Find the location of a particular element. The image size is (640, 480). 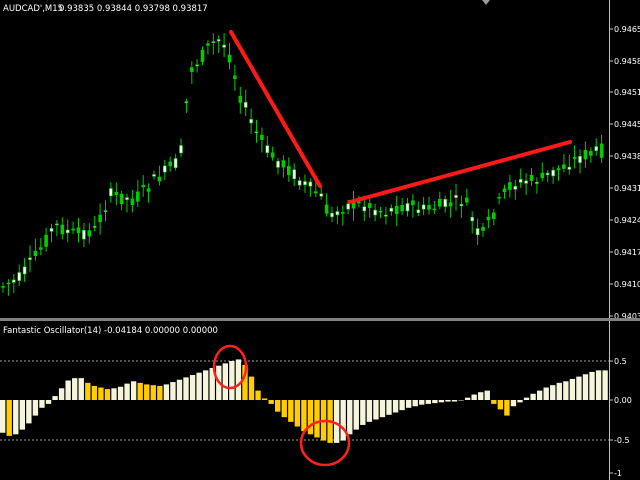

panel-separator is located at coordinates (320, 319).